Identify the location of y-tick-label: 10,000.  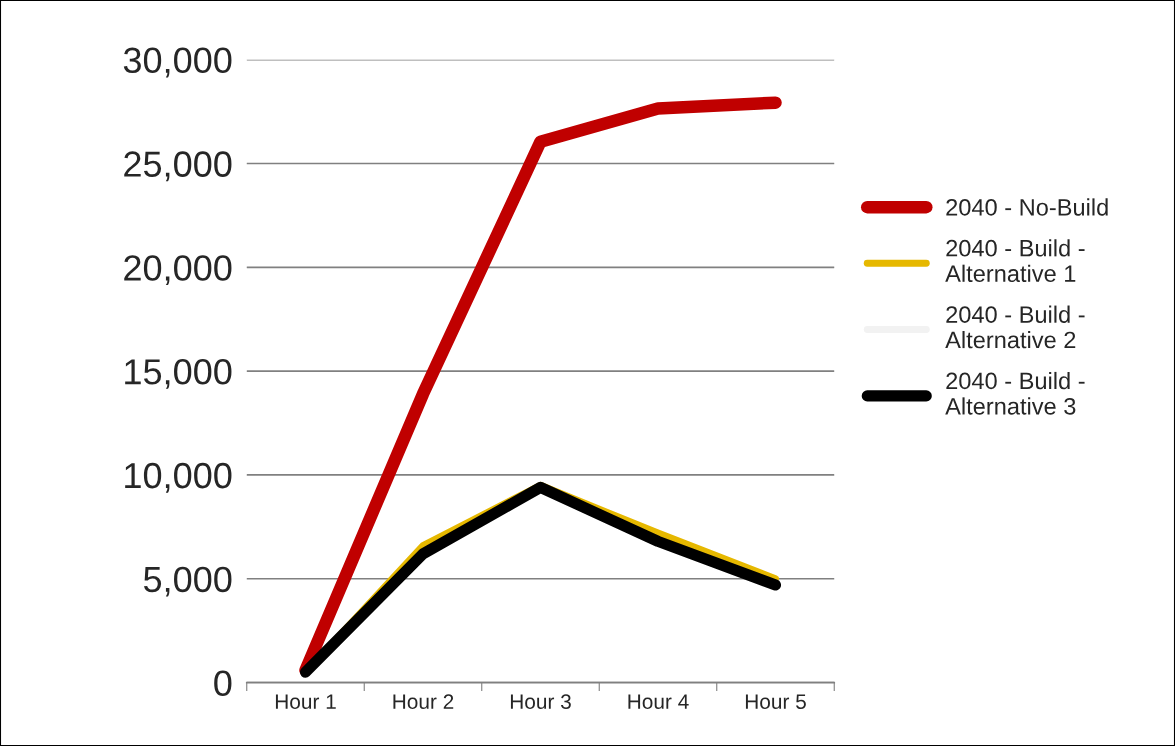
(178, 477).